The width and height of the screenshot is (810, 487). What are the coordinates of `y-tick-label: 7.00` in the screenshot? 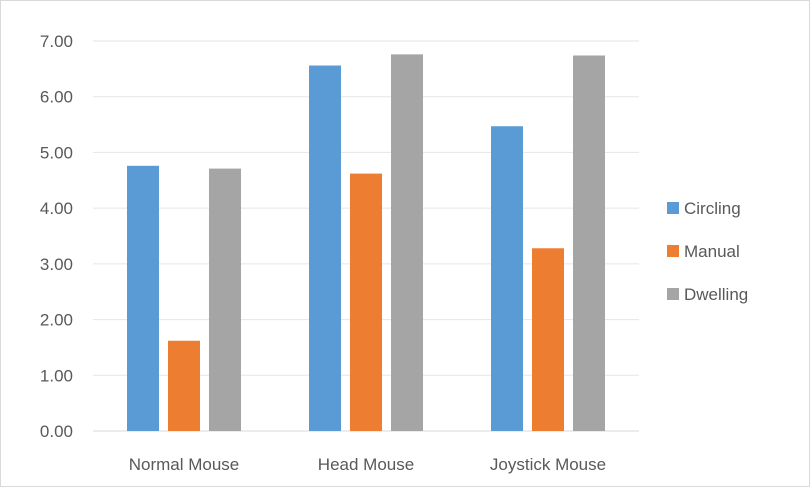 It's located at (56, 41).